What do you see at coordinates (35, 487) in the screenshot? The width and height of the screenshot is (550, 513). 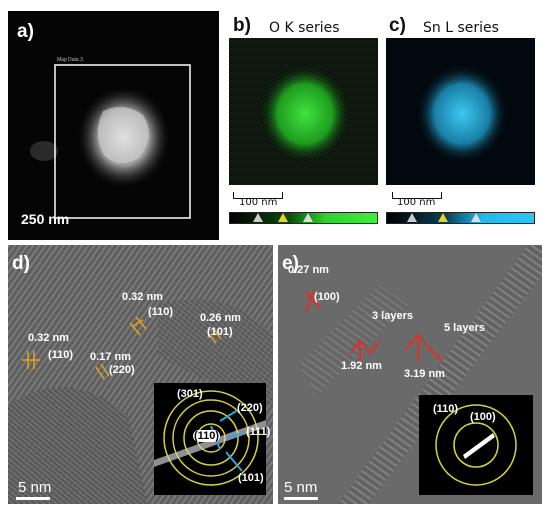 I see `panel-d-scale: 5 nm` at bounding box center [35, 487].